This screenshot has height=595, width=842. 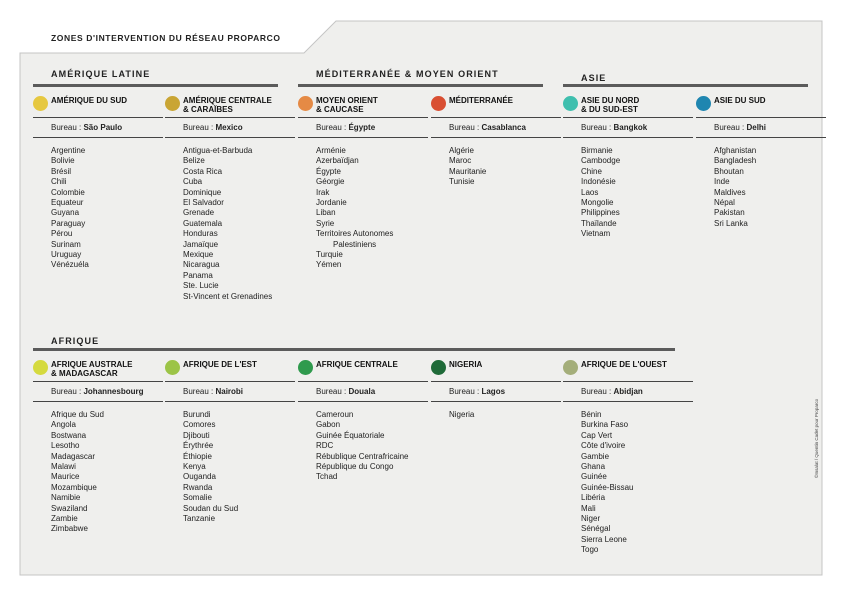 I want to click on photo-credit: ©Insalat / Quentin Cadet pour Proparco, so click(x=816, y=438).